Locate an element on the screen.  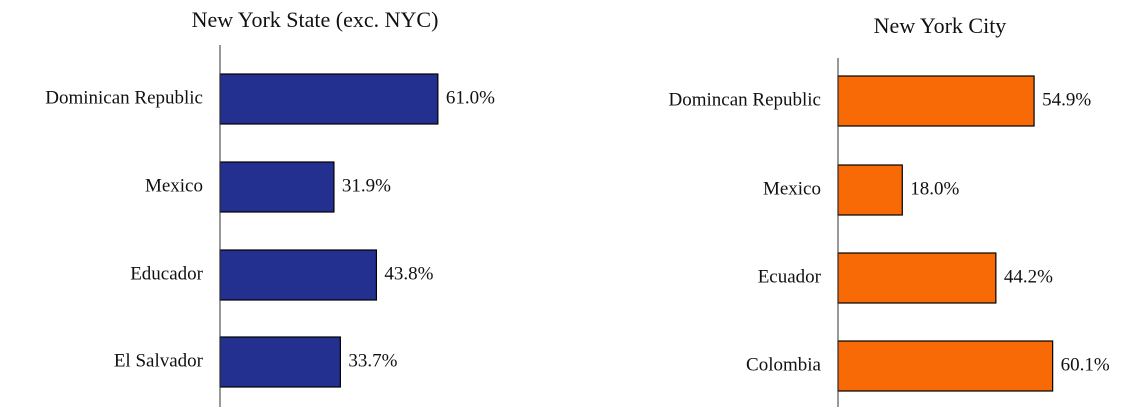
value-label: 44.2% is located at coordinates (1028, 276).